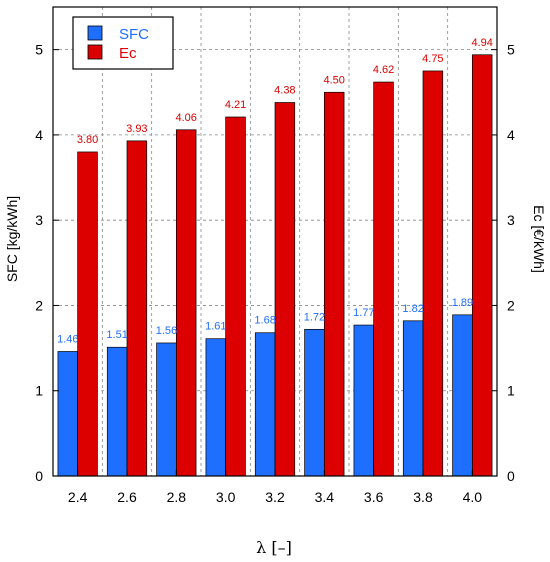  Describe the element at coordinates (511, 391) in the screenshot. I see `y-tick-label-right: 1` at that location.